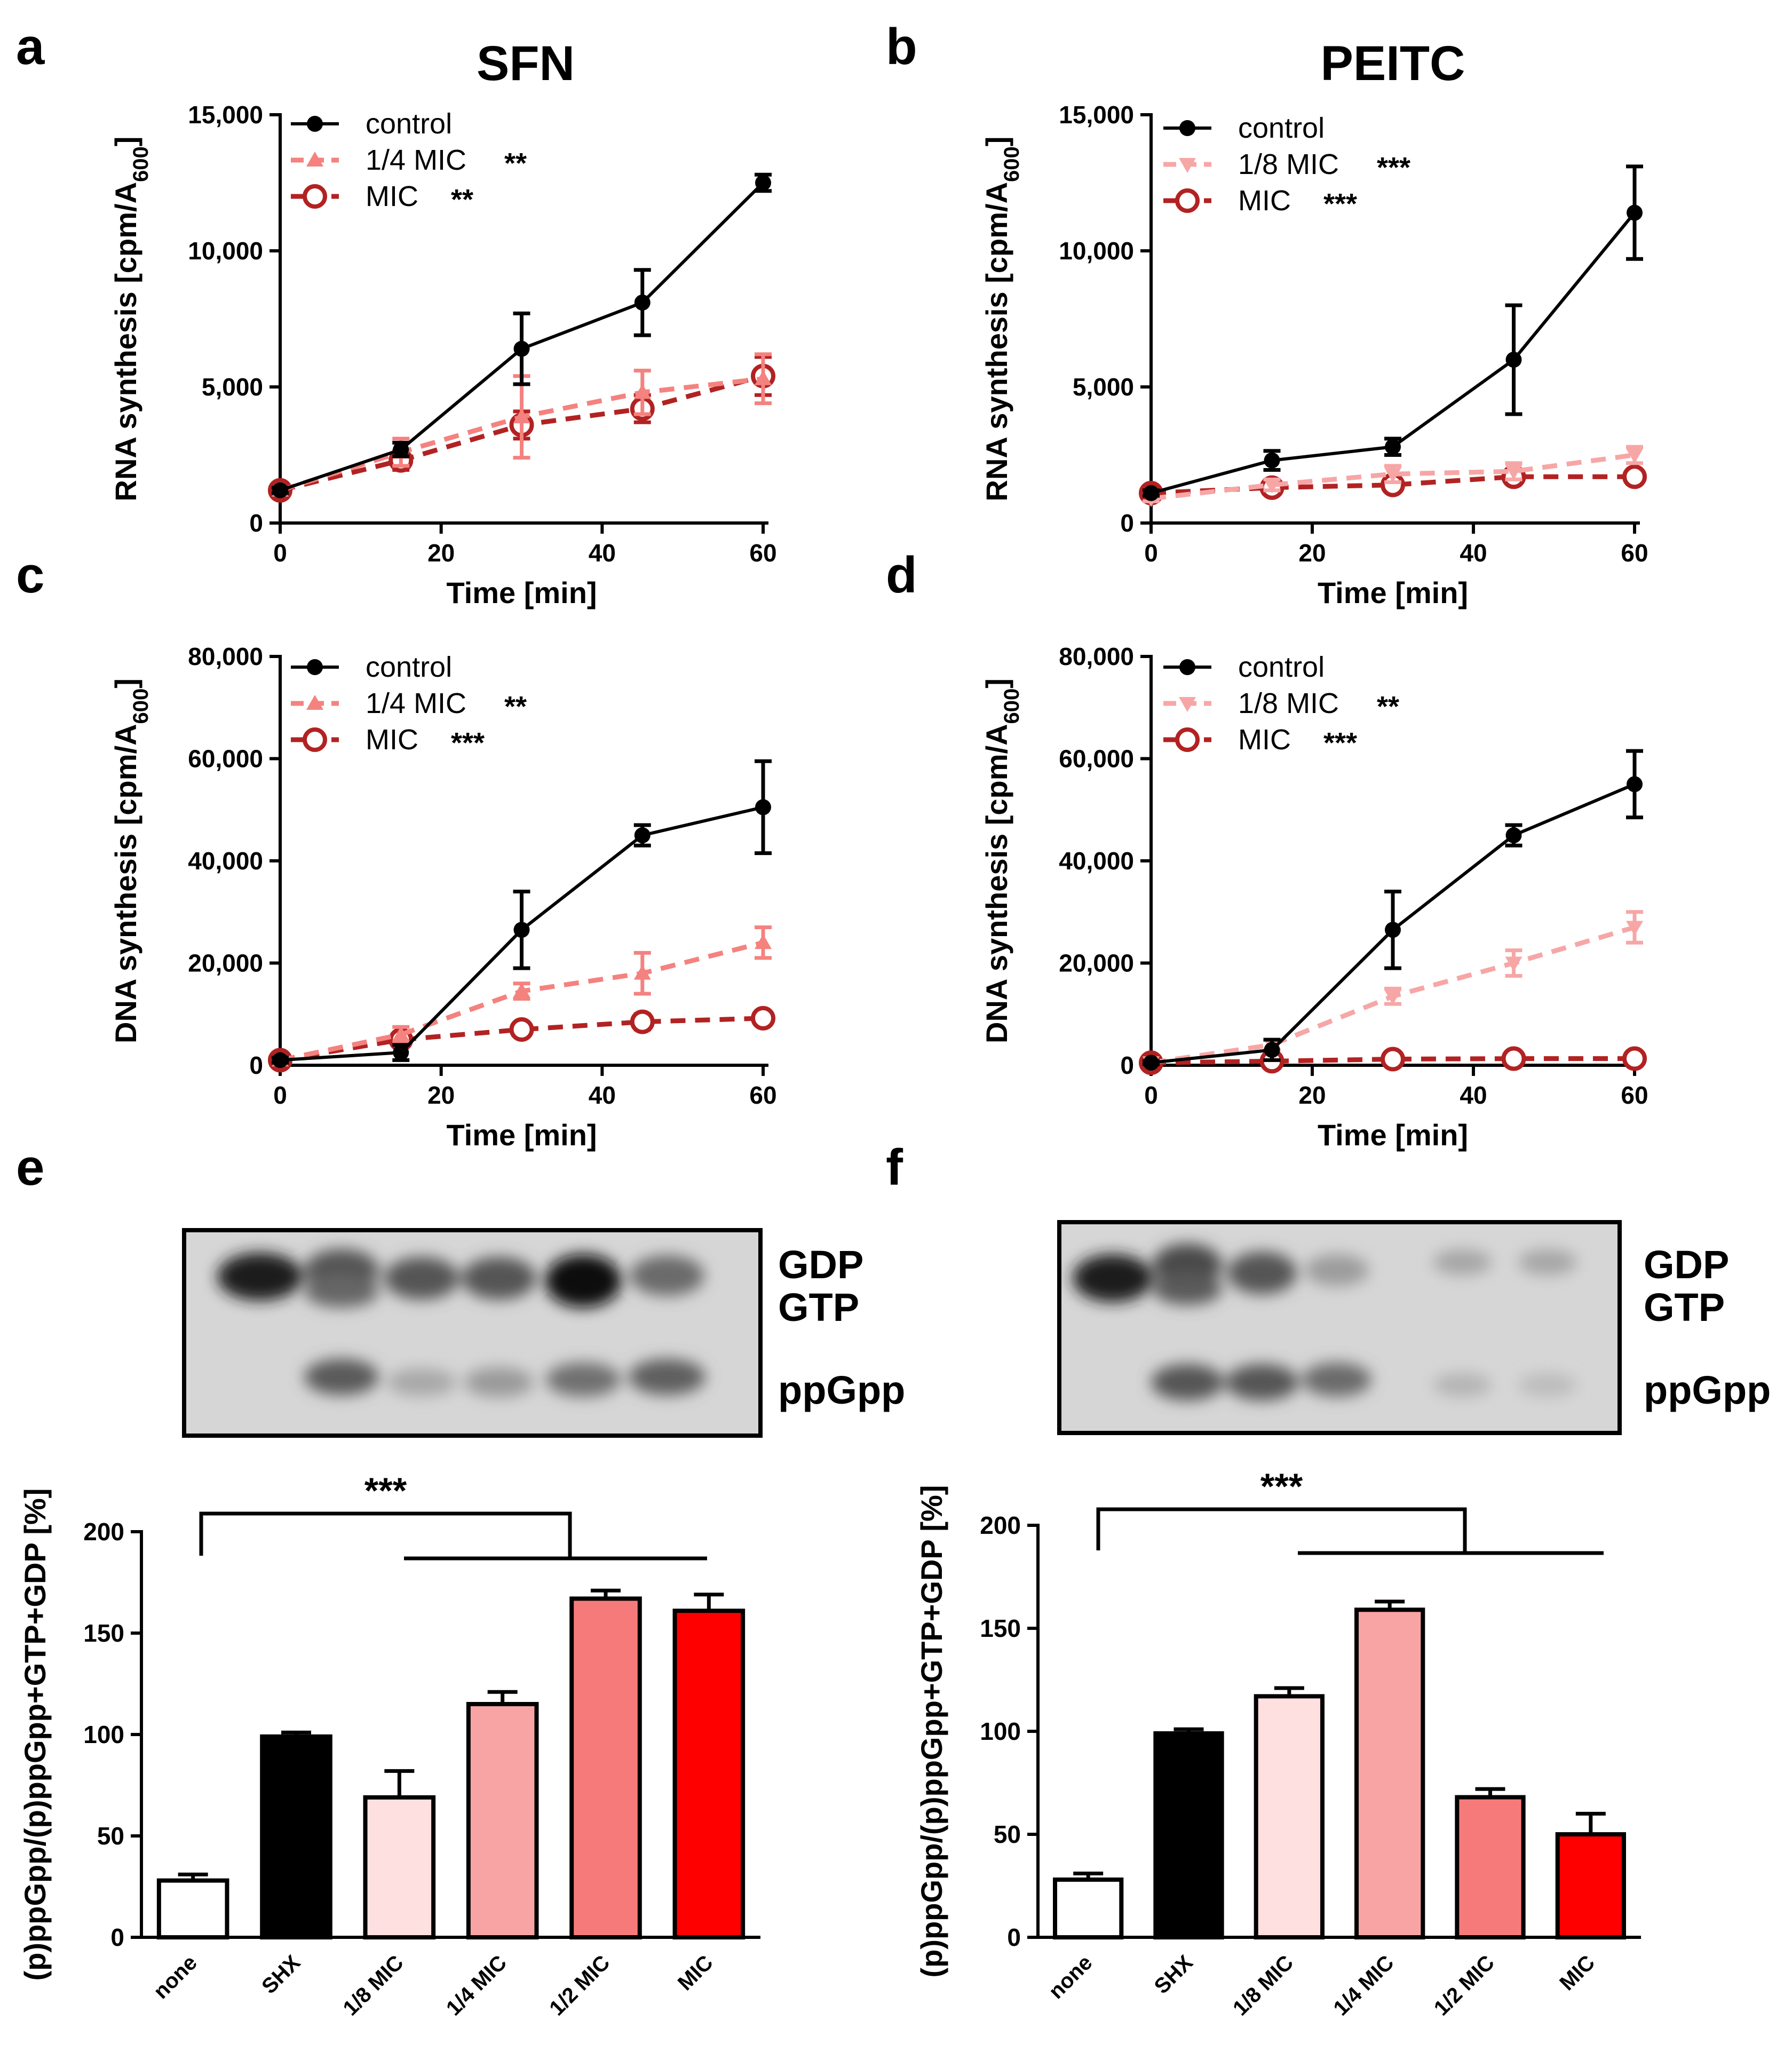  What do you see at coordinates (110, 1836) in the screenshot?
I see `y-tick-label: 50` at bounding box center [110, 1836].